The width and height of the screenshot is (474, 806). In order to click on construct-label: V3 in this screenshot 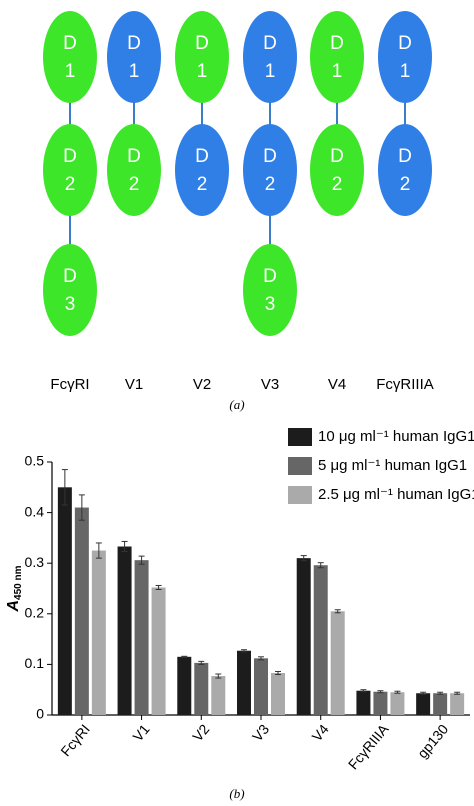, I will do `click(270, 384)`.